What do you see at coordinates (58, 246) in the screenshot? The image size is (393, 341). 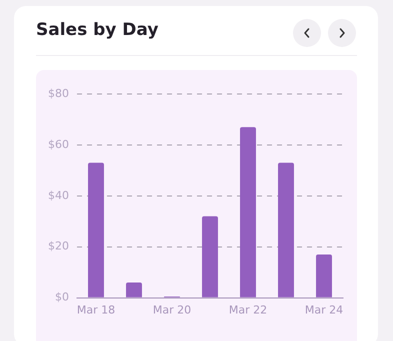 I see `y-tick-label: $20` at bounding box center [58, 246].